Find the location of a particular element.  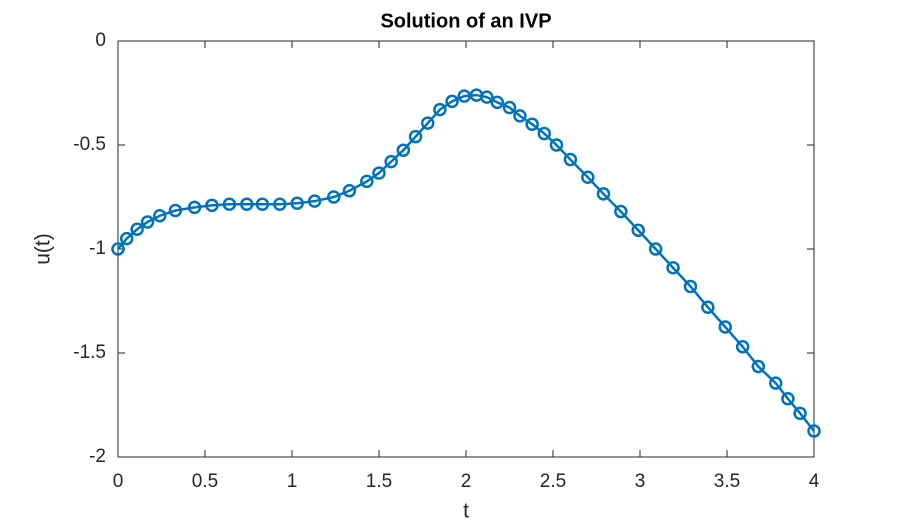

y-tick-label: -2 is located at coordinates (97, 456).